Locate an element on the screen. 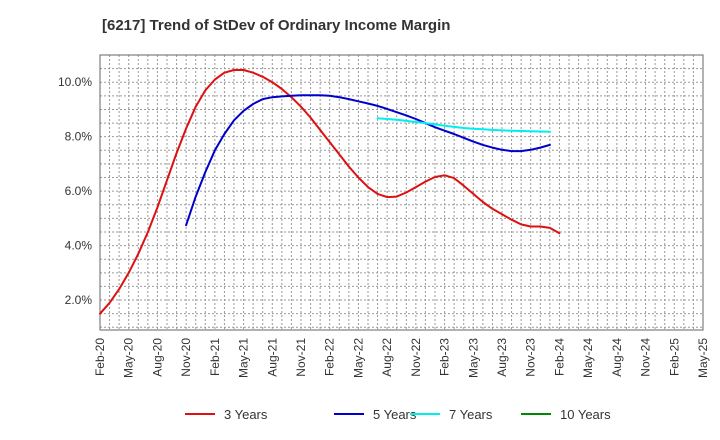 This screenshot has height=440, width=720. y-tick-label: 2.0% is located at coordinates (79, 300).